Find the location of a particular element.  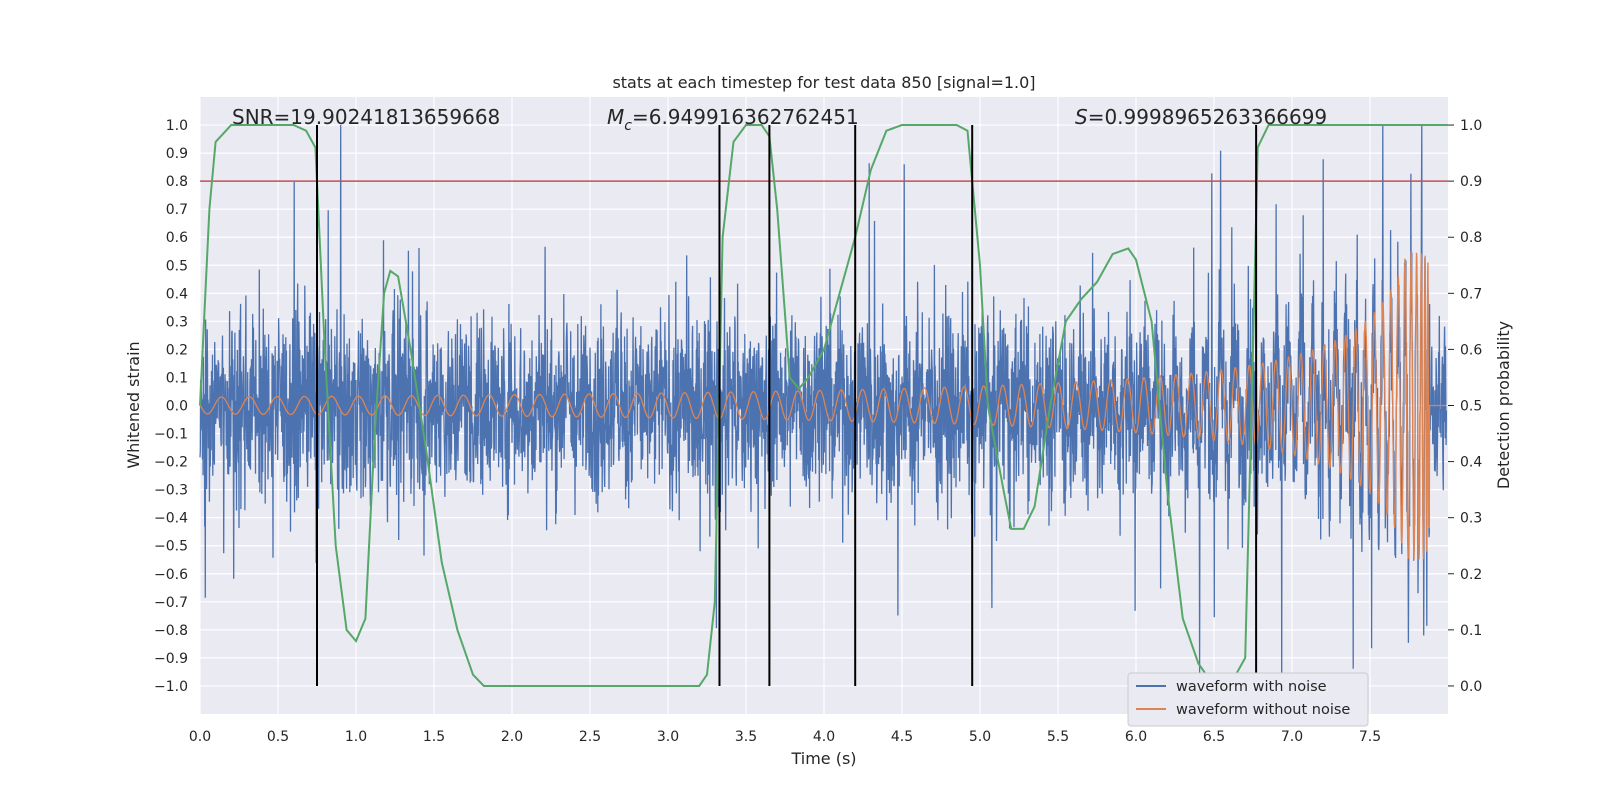

right-y-tick-label: 0.0 is located at coordinates (1471, 687).